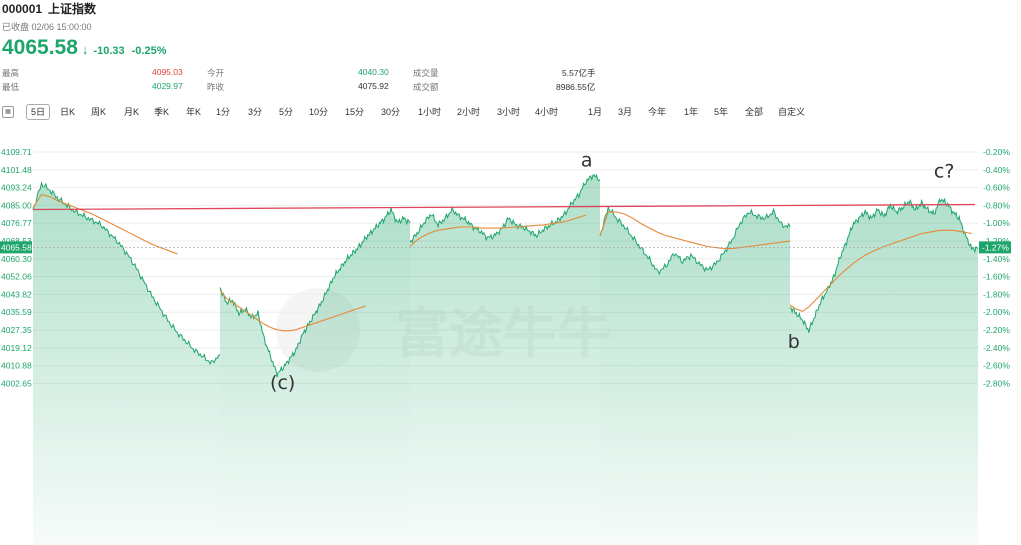  What do you see at coordinates (68, 112) in the screenshot?
I see `tab-2: 日K` at bounding box center [68, 112].